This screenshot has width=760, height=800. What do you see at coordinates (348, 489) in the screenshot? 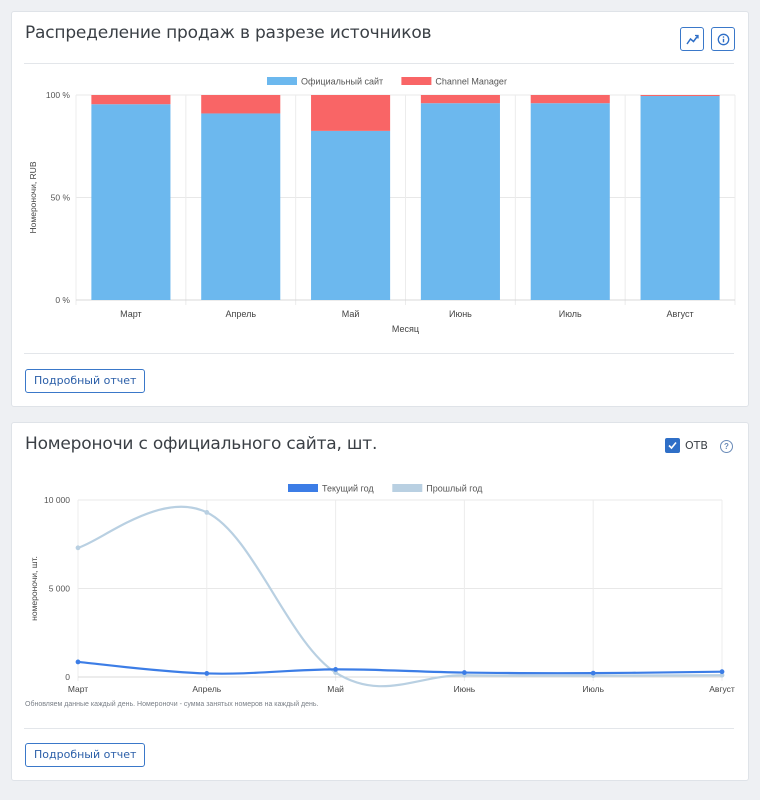
I see `legend-label: Текущий год` at bounding box center [348, 489].